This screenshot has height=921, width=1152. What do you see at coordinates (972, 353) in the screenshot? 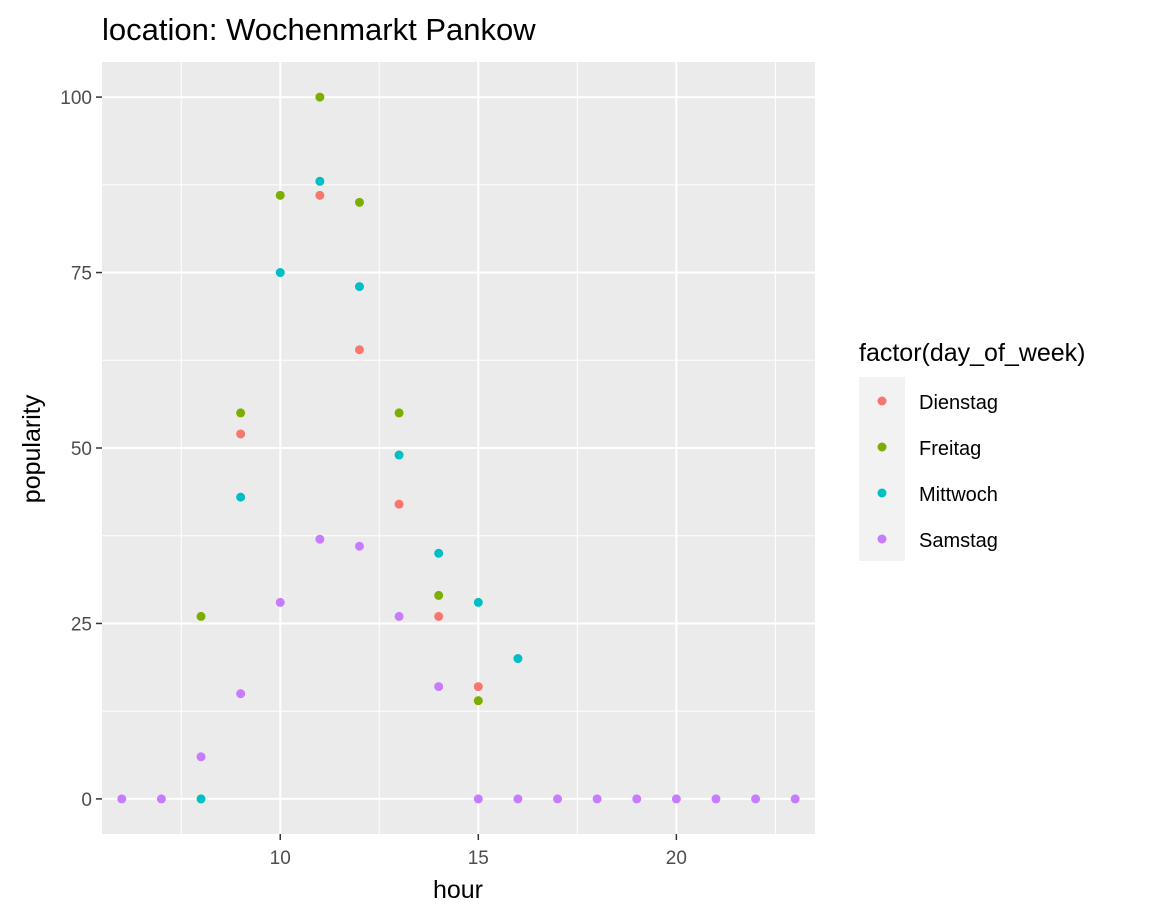
I see `legend-title: factor(day_of_week)` at bounding box center [972, 353].